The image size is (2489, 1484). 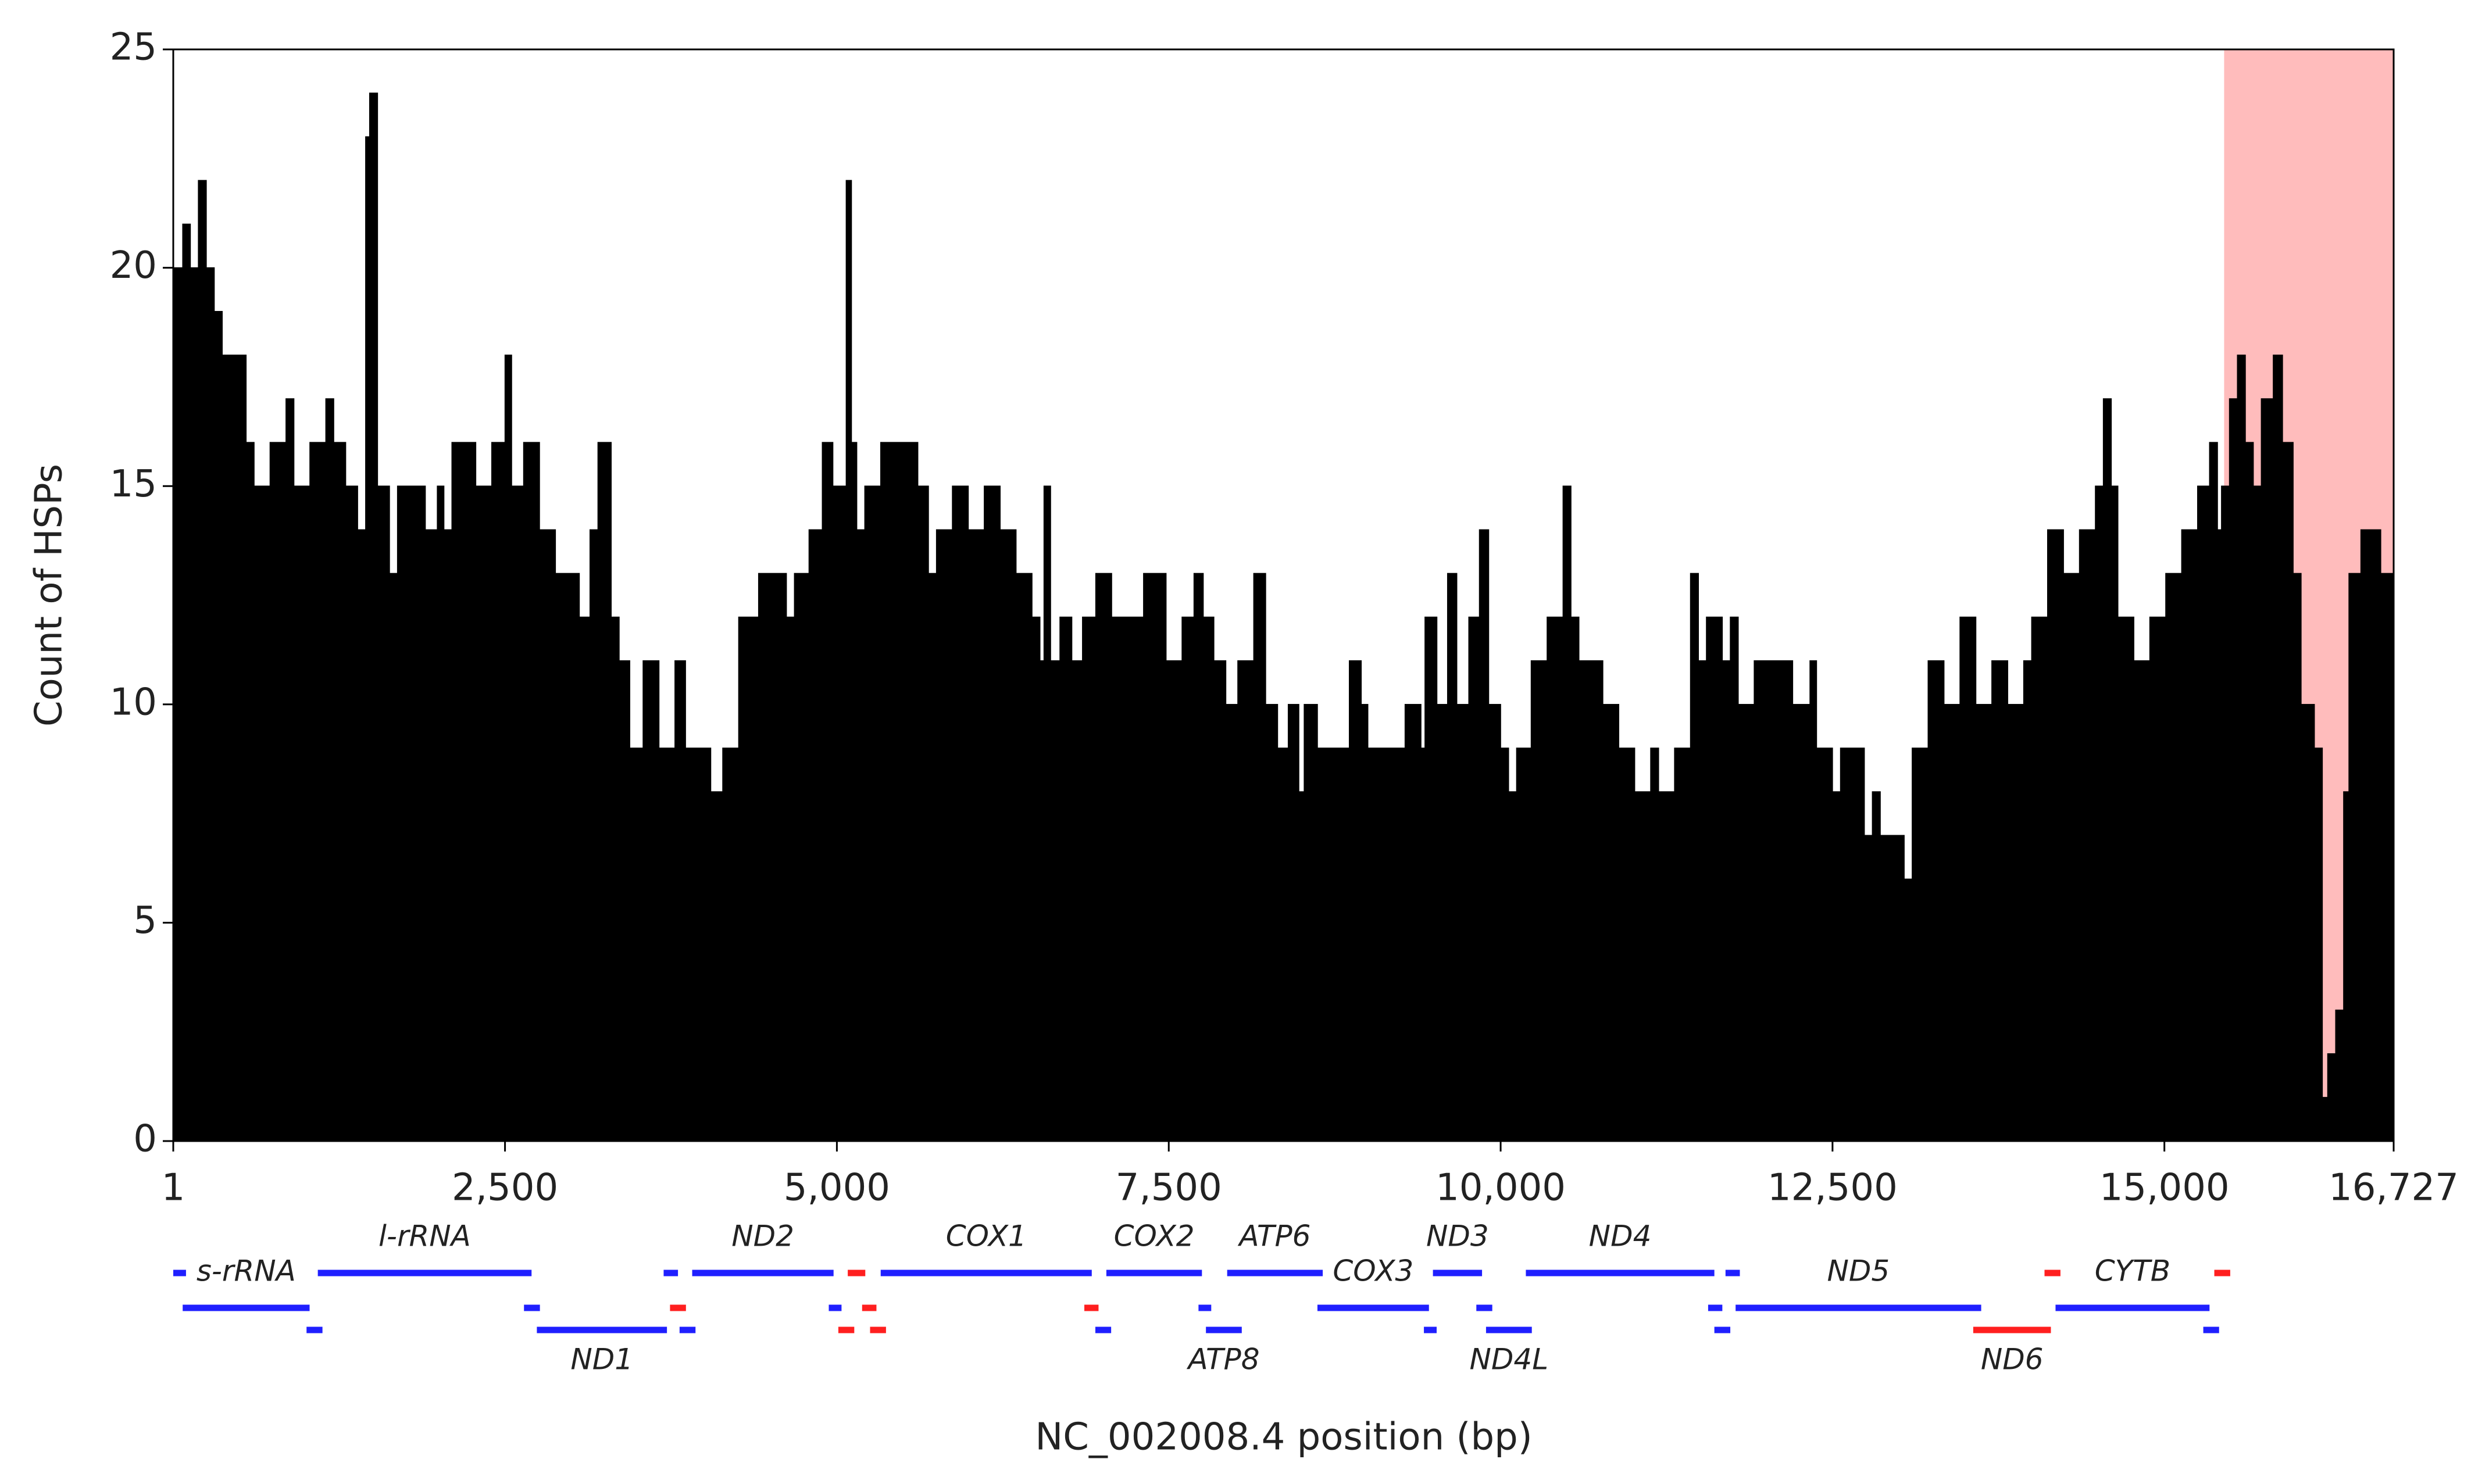 I want to click on x-tick-label: 2,500, so click(x=505, y=1189).